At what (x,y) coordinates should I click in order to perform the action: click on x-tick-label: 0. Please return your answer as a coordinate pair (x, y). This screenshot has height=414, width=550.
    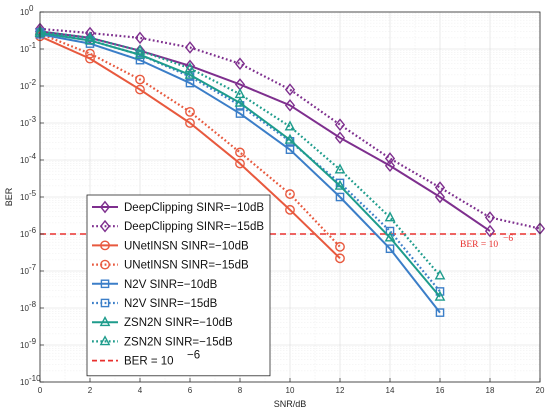
    Looking at the image, I should click on (40, 390).